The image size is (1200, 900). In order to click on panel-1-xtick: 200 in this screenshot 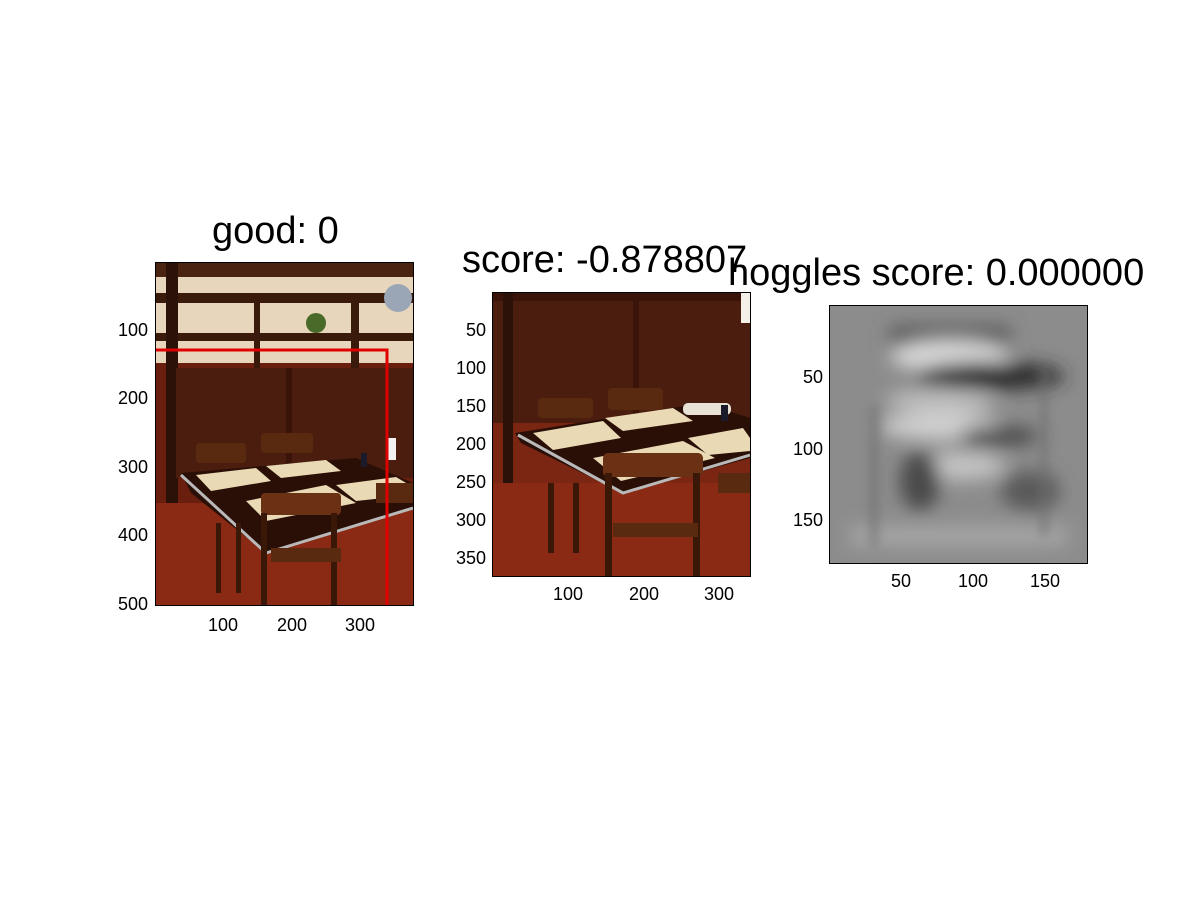, I will do `click(292, 625)`.